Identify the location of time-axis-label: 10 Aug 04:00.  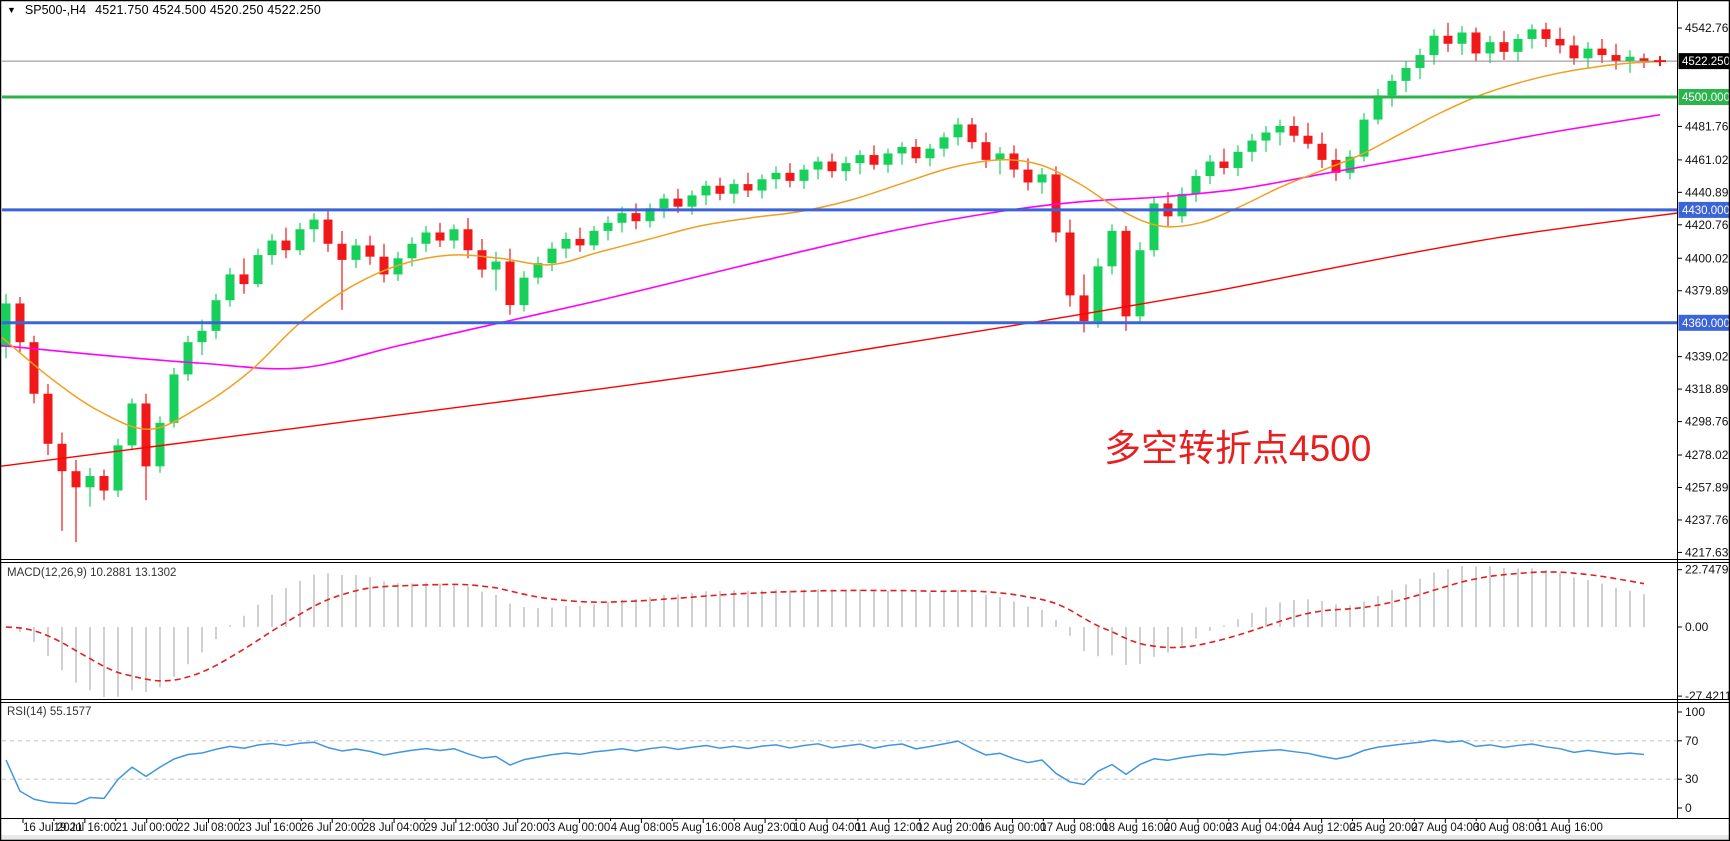
(827, 828).